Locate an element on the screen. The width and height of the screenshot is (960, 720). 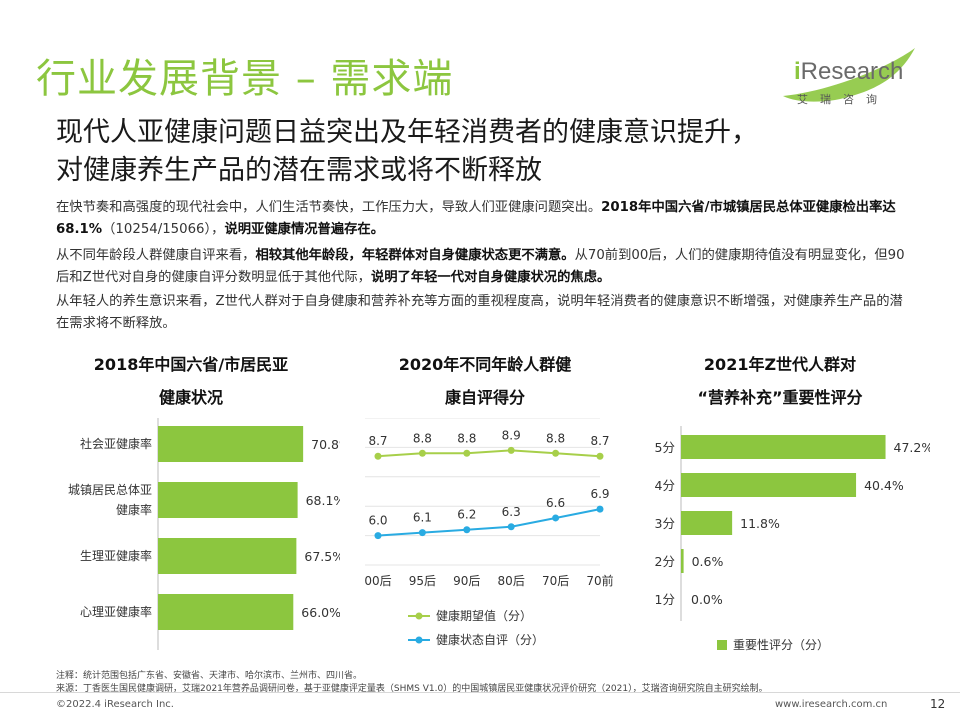
chart-3-category-label: 3分 is located at coordinates (665, 523).